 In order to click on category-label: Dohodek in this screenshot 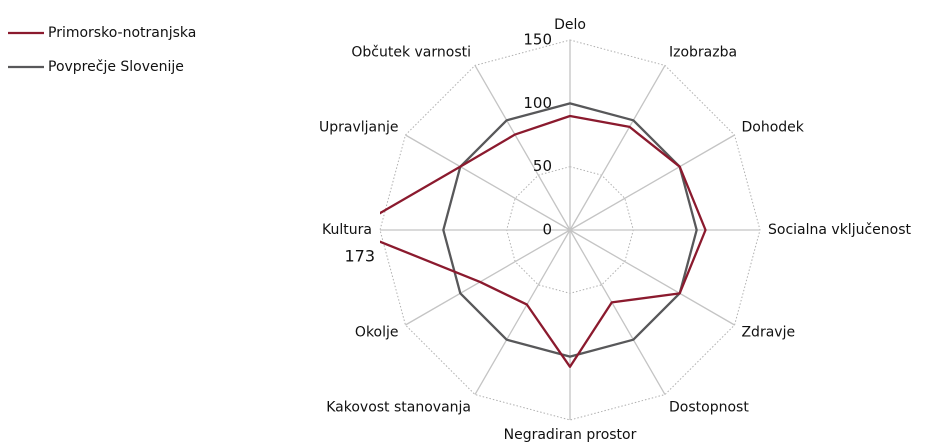, I will do `click(772, 128)`.